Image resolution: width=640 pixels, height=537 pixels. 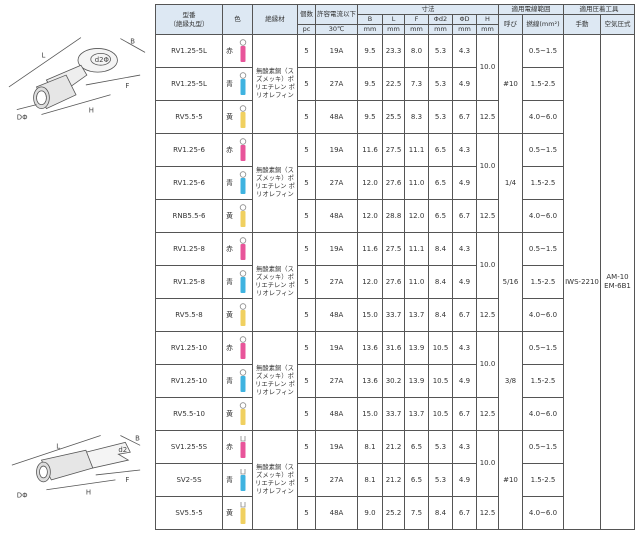 I want to click on nominal-size: 5/16, so click(x=510, y=282).